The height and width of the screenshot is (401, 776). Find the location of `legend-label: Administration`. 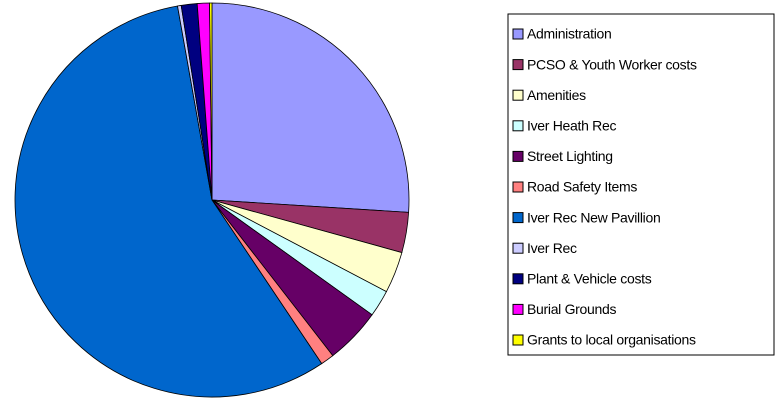

legend-label: Administration is located at coordinates (569, 34).